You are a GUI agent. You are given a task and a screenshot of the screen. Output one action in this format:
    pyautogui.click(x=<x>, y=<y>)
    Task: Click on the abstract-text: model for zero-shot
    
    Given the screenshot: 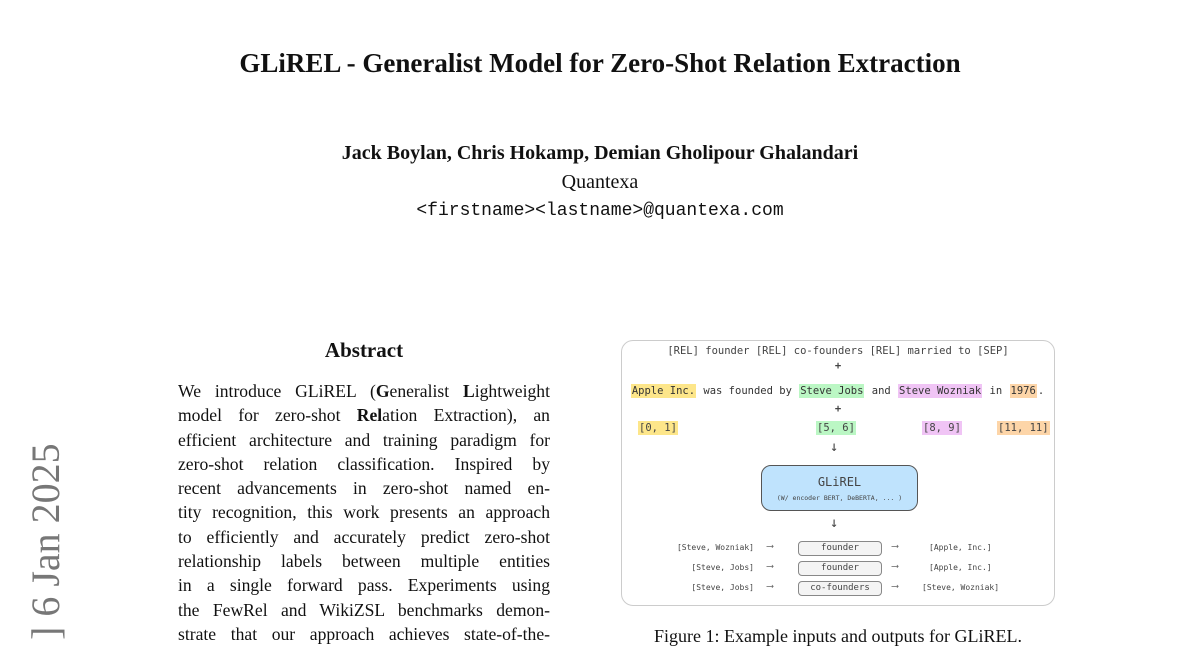 What is the action you would take?
    pyautogui.click(x=267, y=415)
    